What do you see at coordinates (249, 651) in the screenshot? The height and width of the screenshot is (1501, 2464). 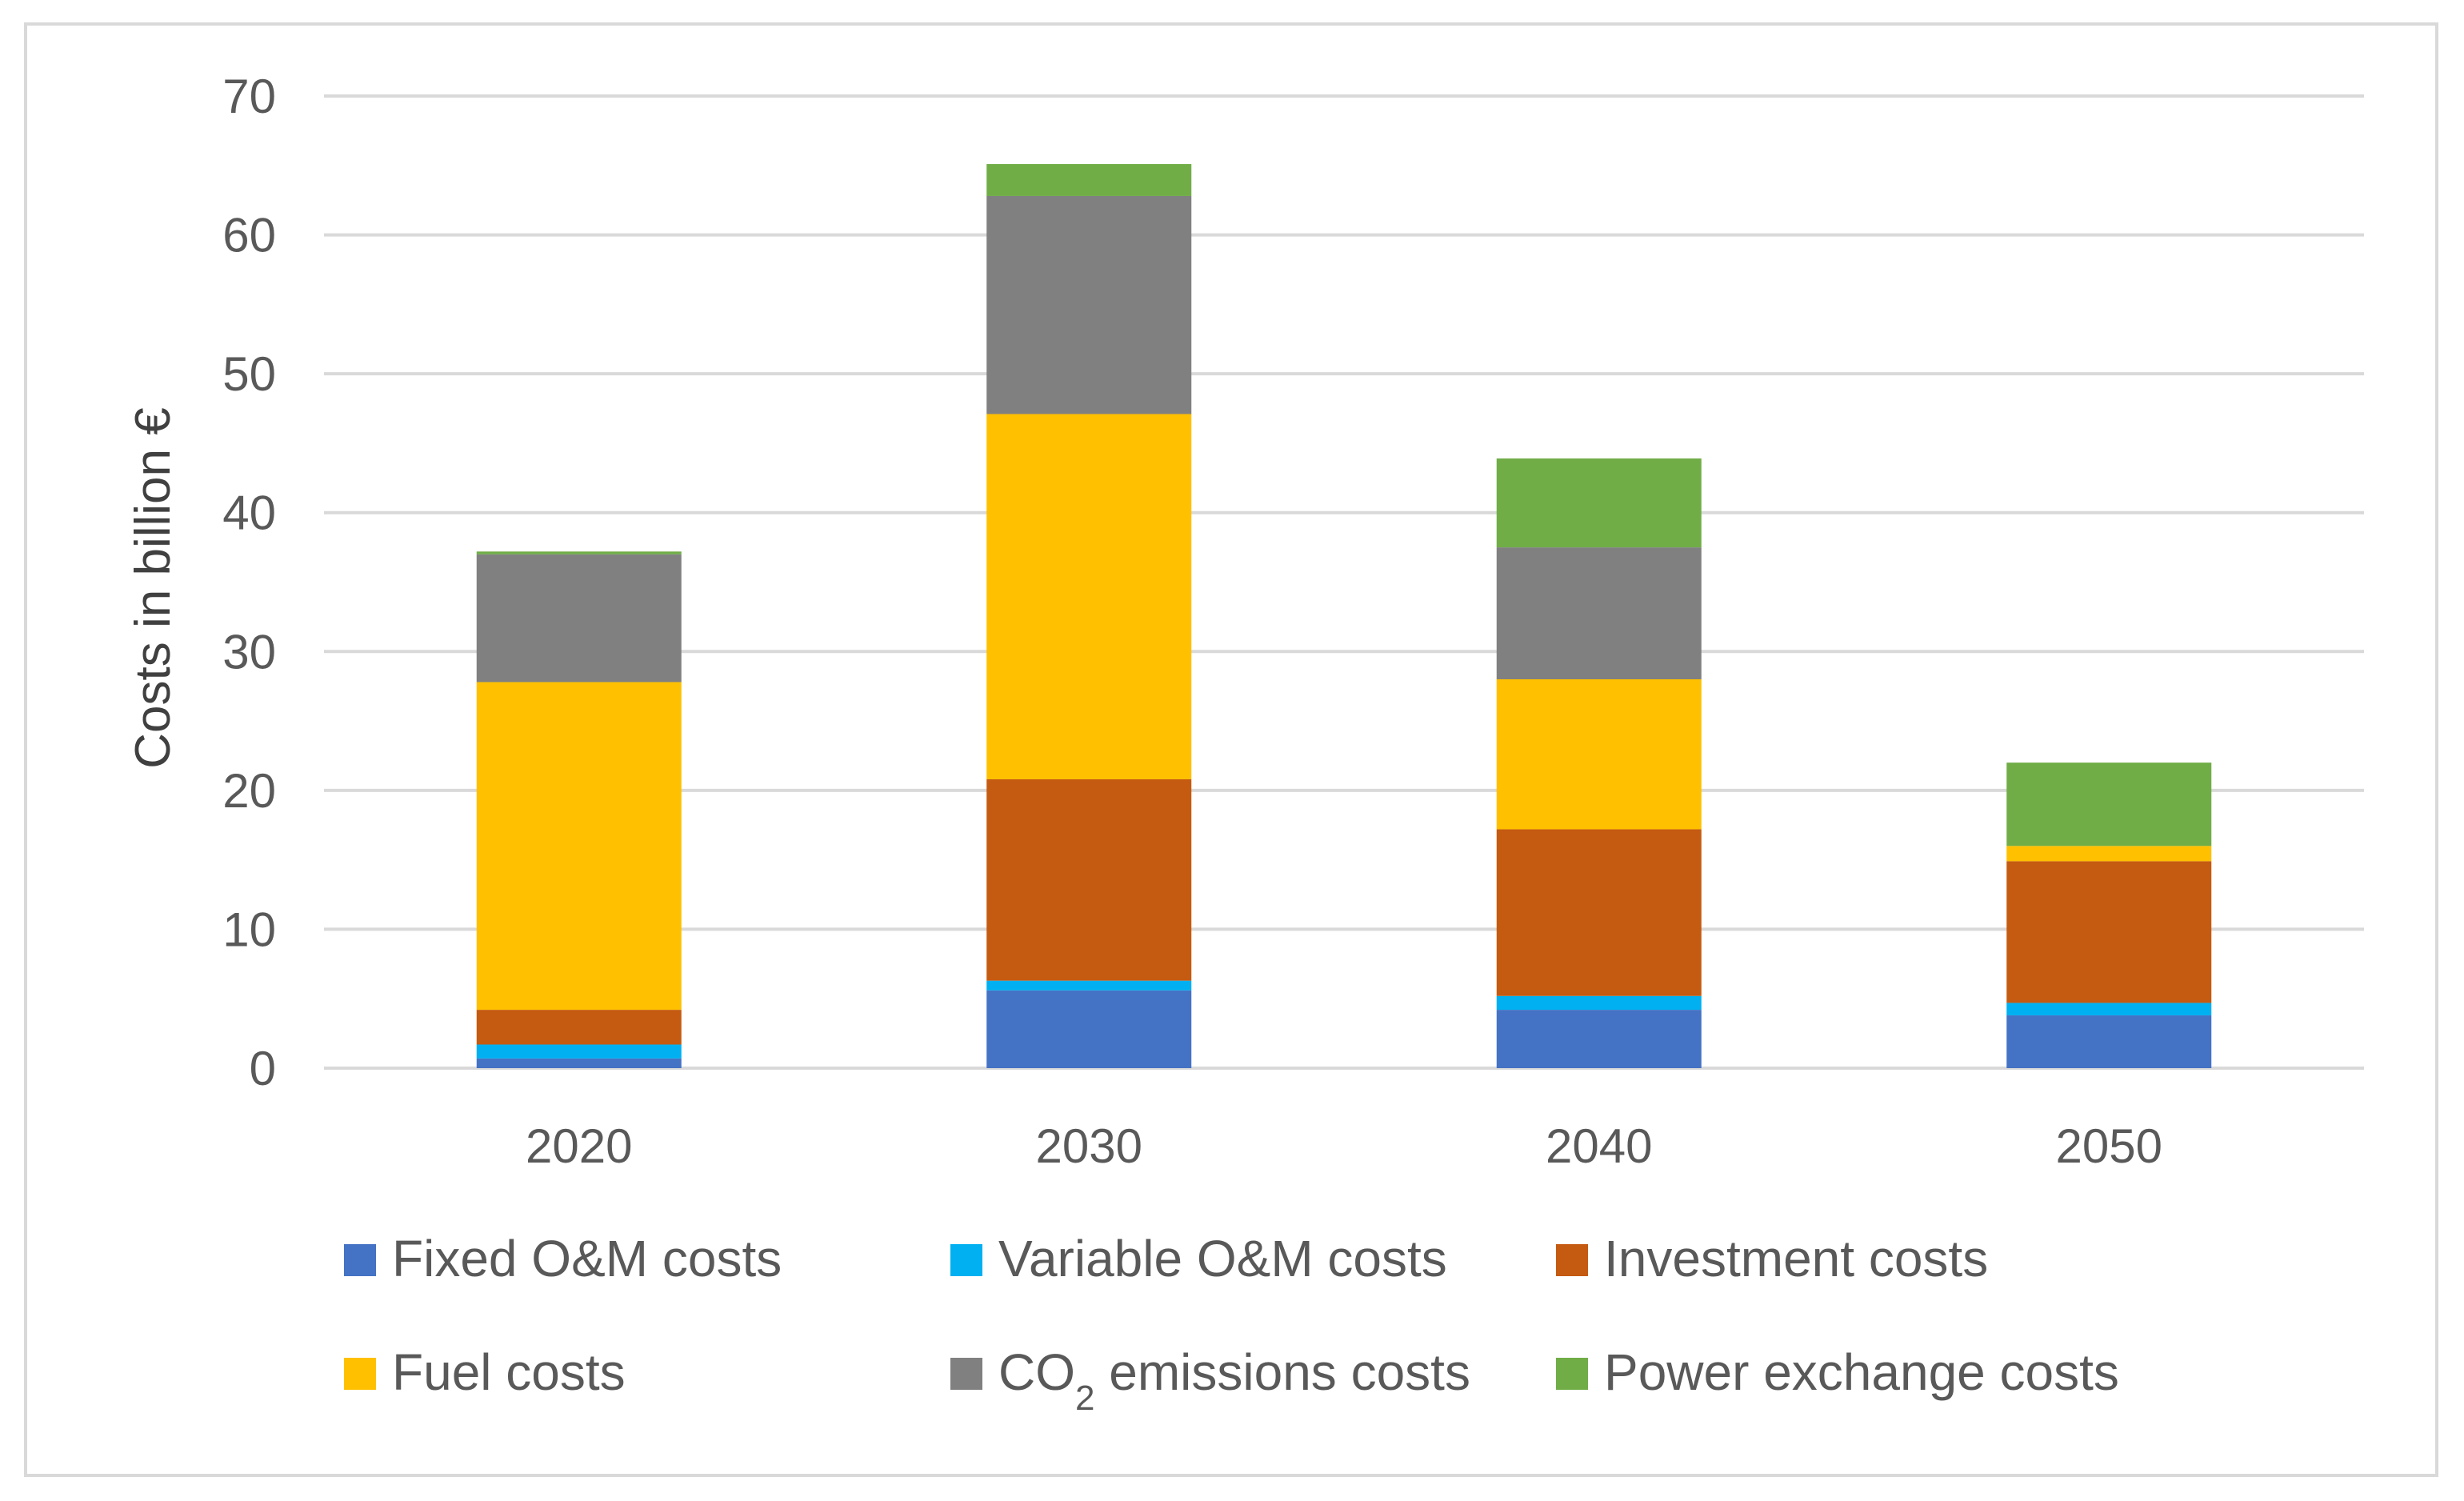 I see `y-tick-label: 30` at bounding box center [249, 651].